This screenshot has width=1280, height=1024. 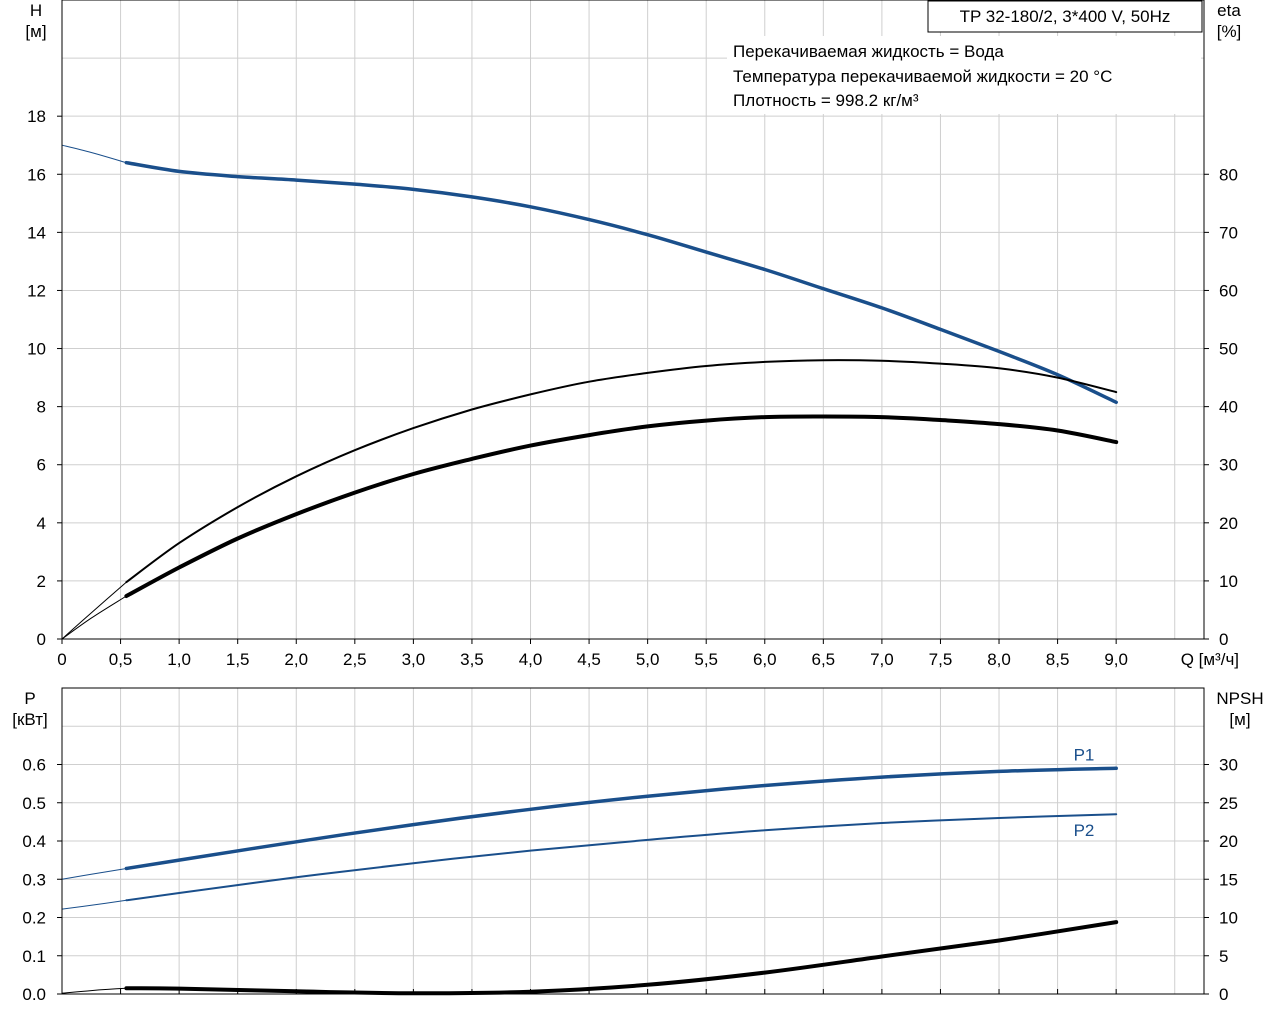 I want to click on series-label-p2: P2, so click(x=1084, y=830).